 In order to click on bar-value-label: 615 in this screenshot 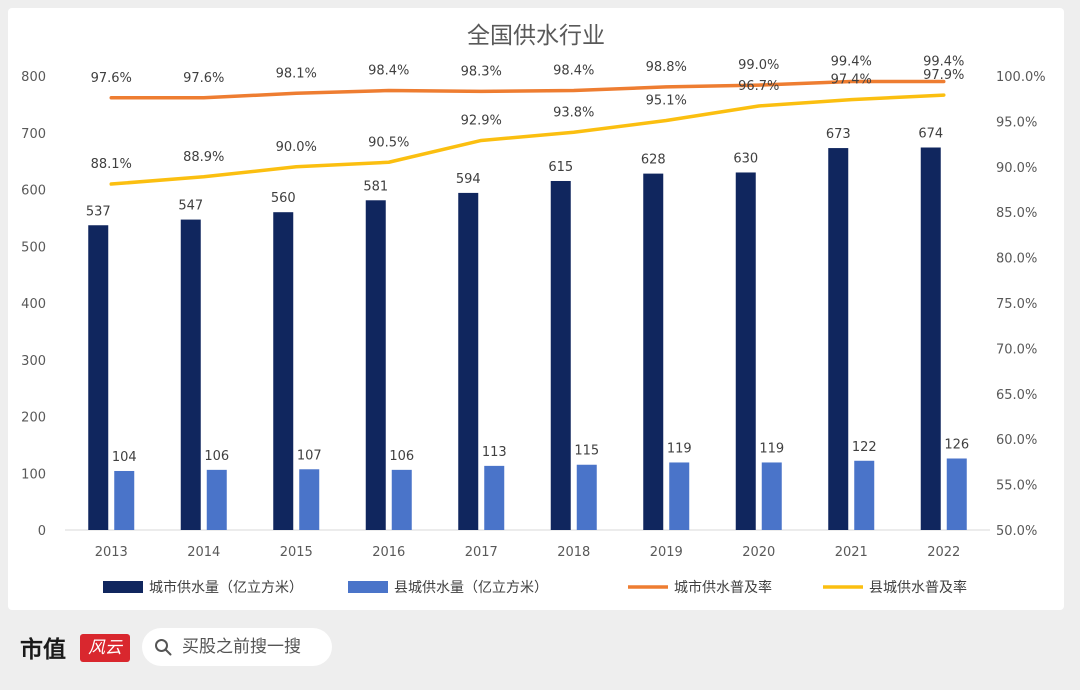, I will do `click(560, 167)`.